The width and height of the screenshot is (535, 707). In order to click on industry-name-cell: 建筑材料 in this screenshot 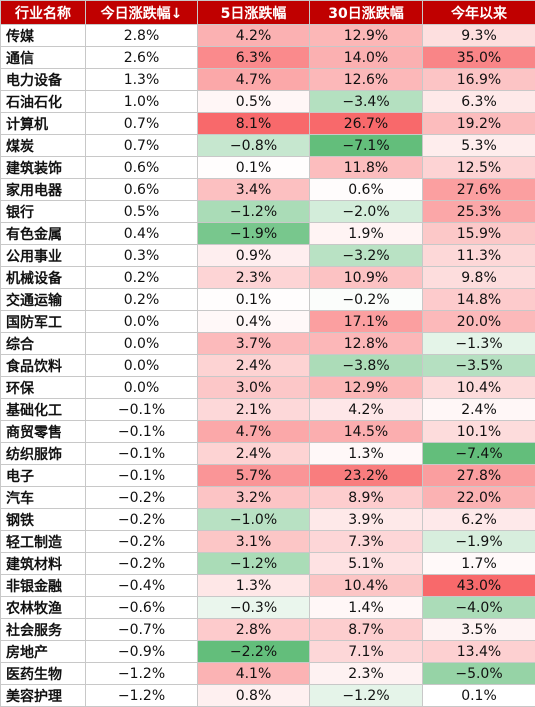, I will do `click(43, 564)`.